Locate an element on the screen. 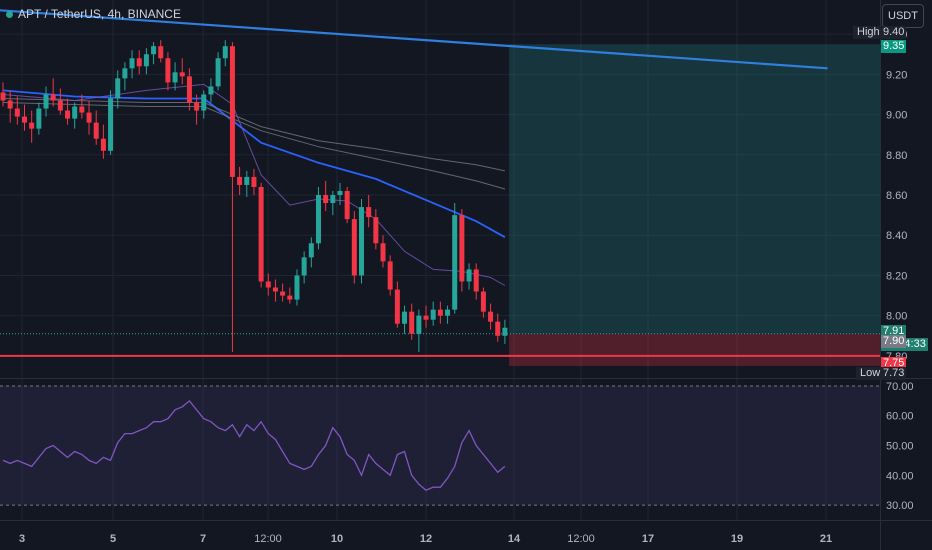  time-tick-label: 19 is located at coordinates (737, 539).